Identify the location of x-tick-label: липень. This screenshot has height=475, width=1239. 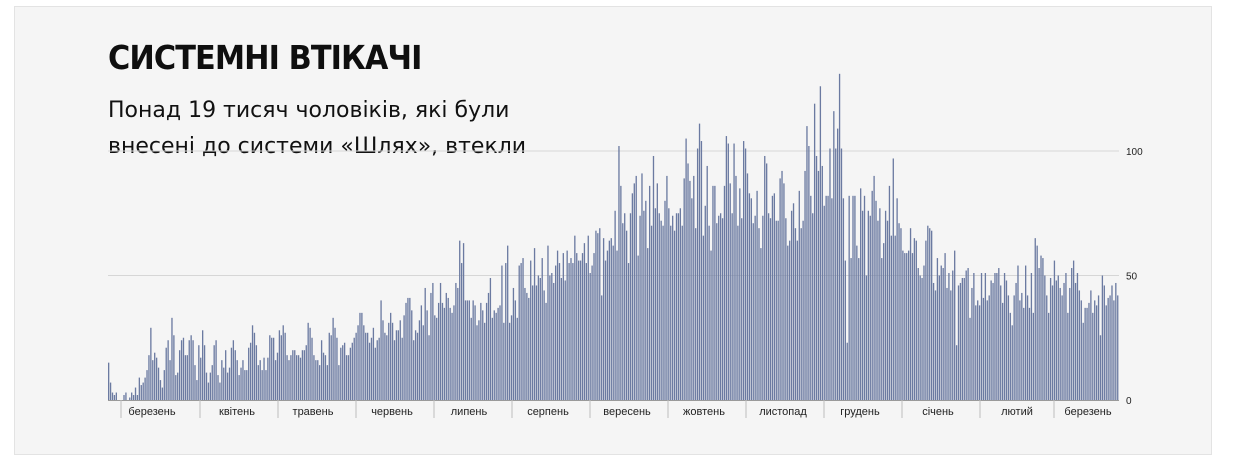
(469, 412).